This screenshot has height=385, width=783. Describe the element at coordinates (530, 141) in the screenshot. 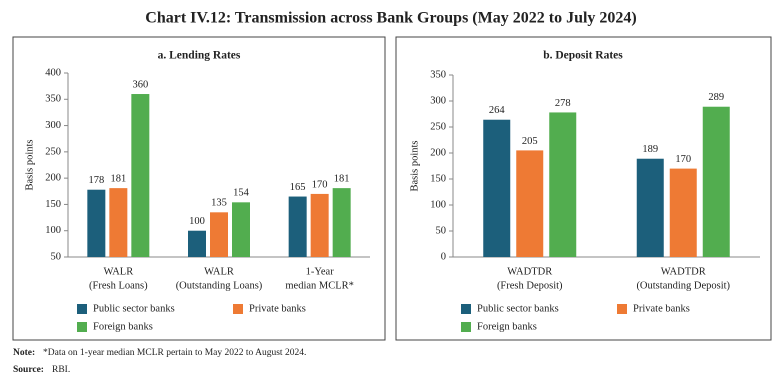

I see `value-label: 205` at that location.